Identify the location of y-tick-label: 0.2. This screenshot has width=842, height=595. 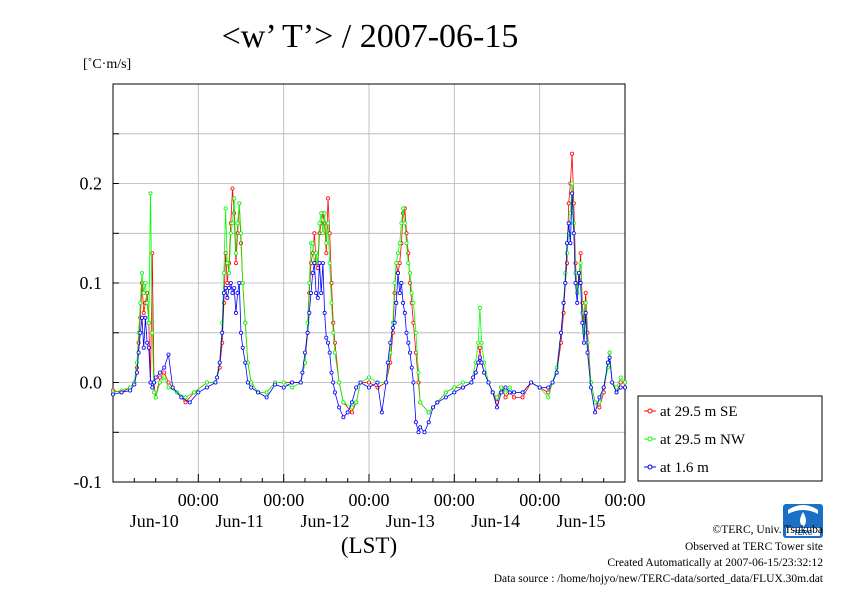
(91, 184).